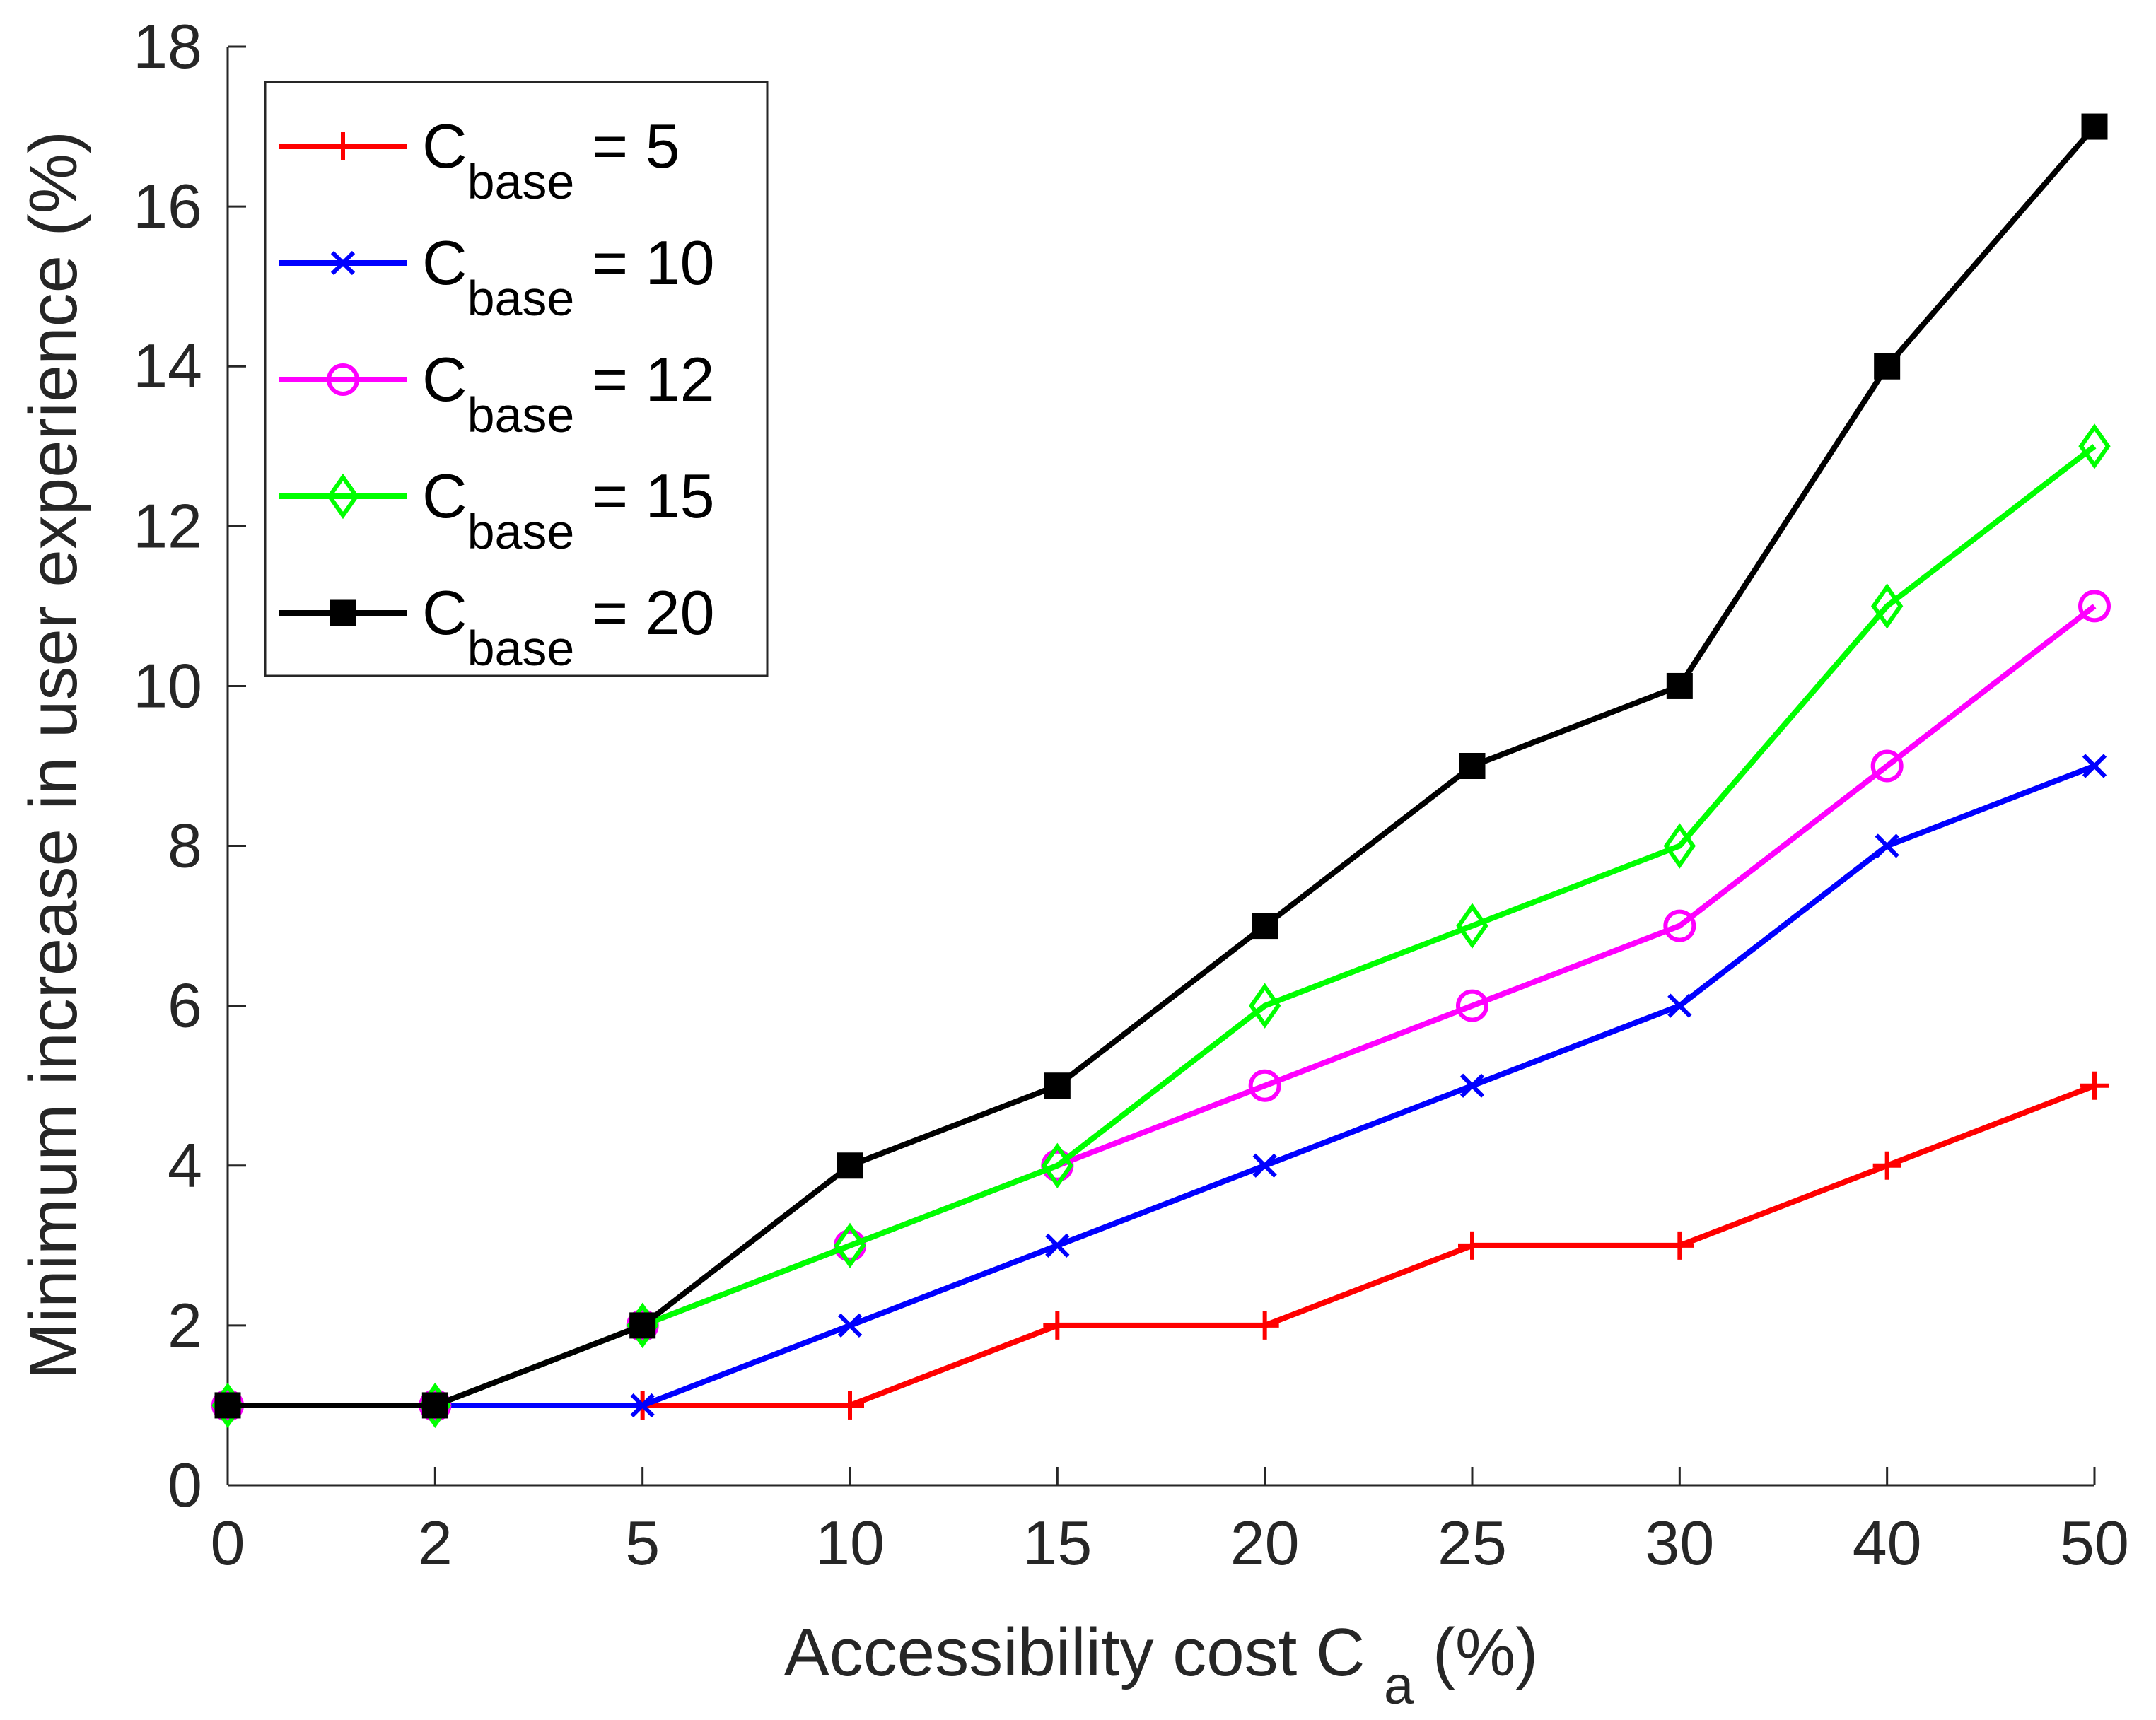  Describe the element at coordinates (1679, 1543) in the screenshot. I see `x-tick-label: 30` at that location.